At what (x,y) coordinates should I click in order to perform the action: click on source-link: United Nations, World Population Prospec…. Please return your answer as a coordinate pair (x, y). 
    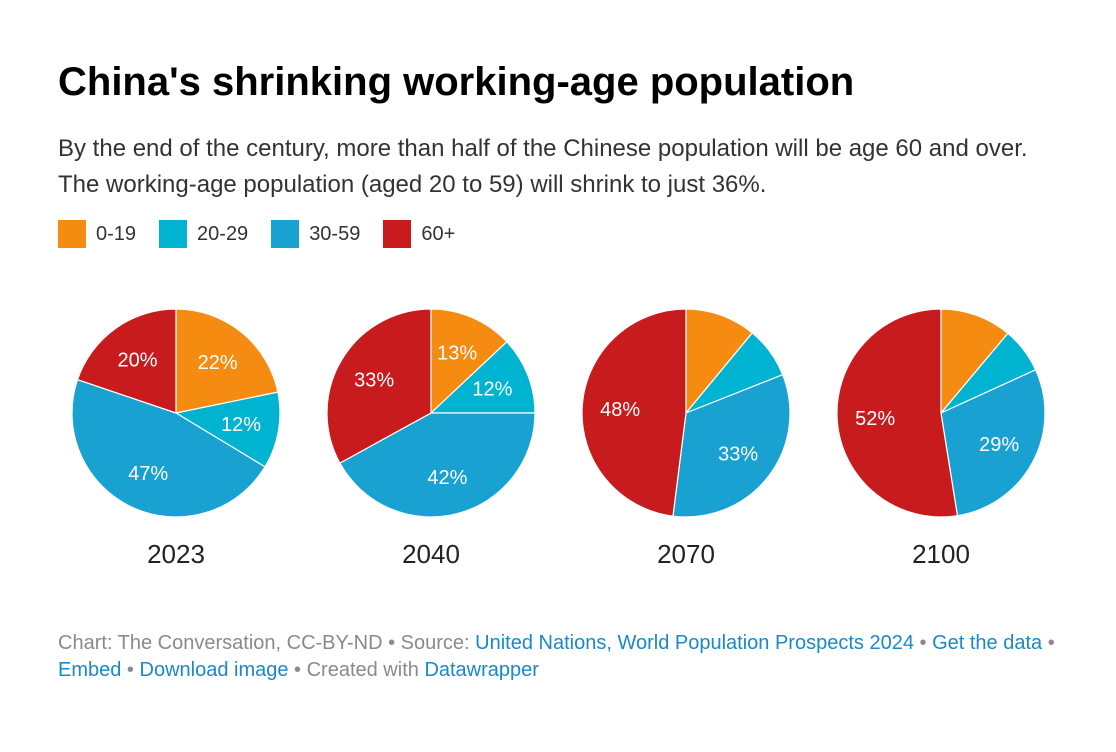
    Looking at the image, I should click on (694, 643).